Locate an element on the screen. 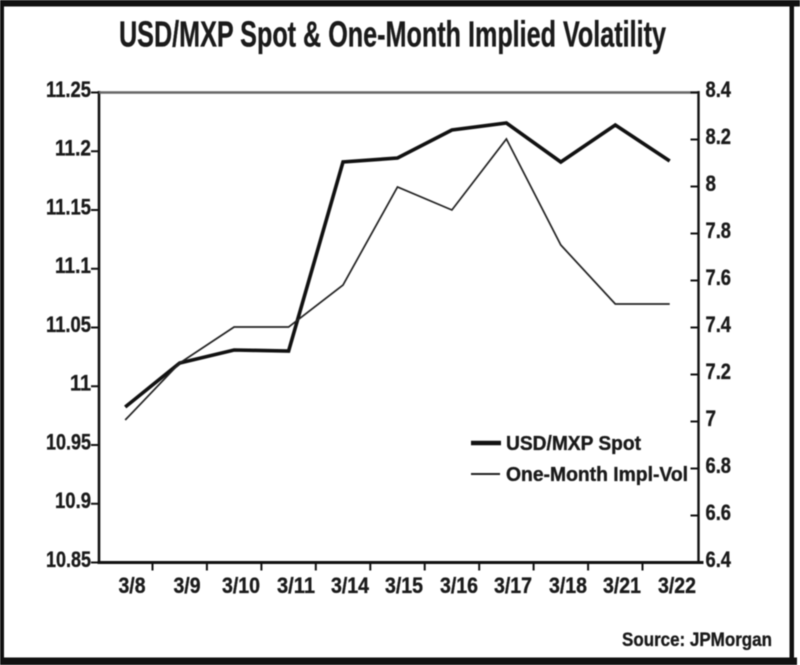 Image resolution: width=800 pixels, height=665 pixels. svg-text: 10.95 is located at coordinates (68, 441).